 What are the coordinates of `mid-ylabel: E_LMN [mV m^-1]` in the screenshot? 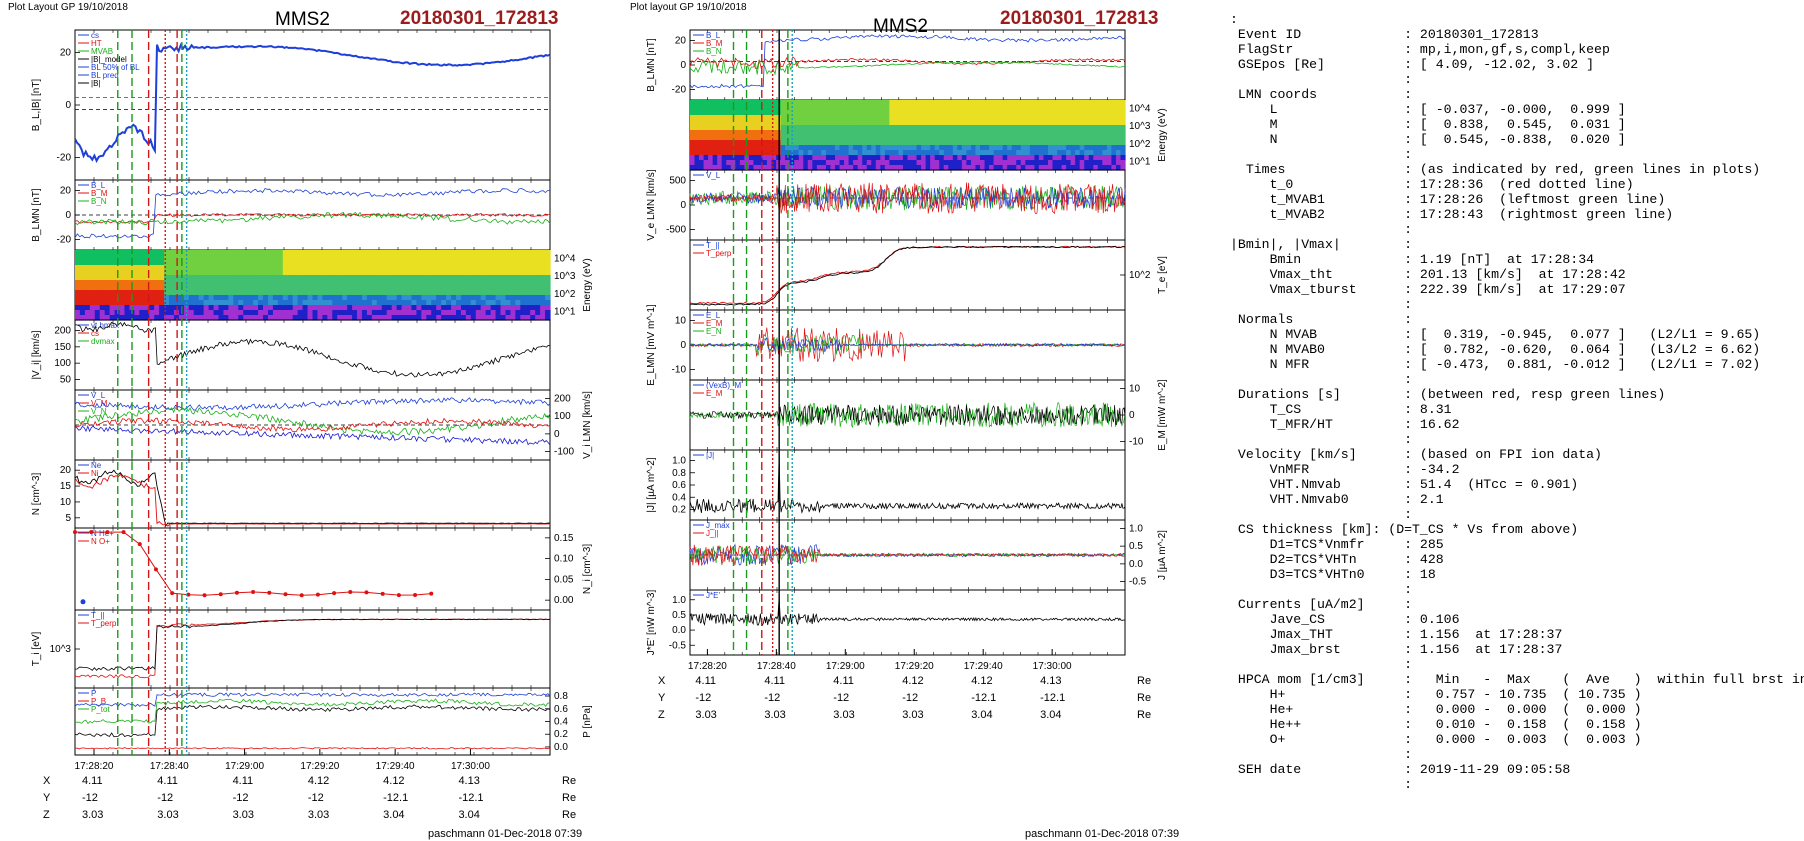 It's located at (651, 345).